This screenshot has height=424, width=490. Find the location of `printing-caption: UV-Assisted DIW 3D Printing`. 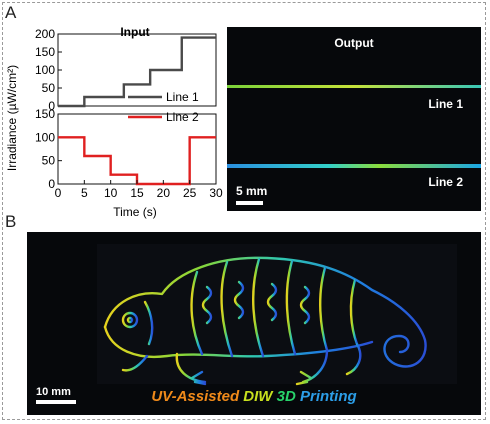

printing-caption: UV-Assisted DIW 3D Printing is located at coordinates (254, 396).